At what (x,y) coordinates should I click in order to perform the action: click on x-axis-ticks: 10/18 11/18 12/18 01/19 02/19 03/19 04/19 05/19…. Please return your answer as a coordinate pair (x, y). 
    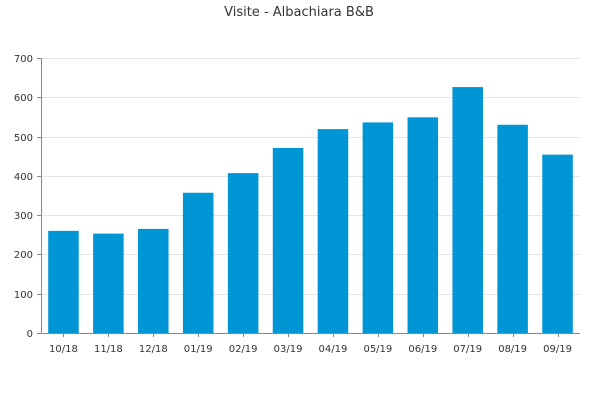
    Looking at the image, I should click on (310, 344).